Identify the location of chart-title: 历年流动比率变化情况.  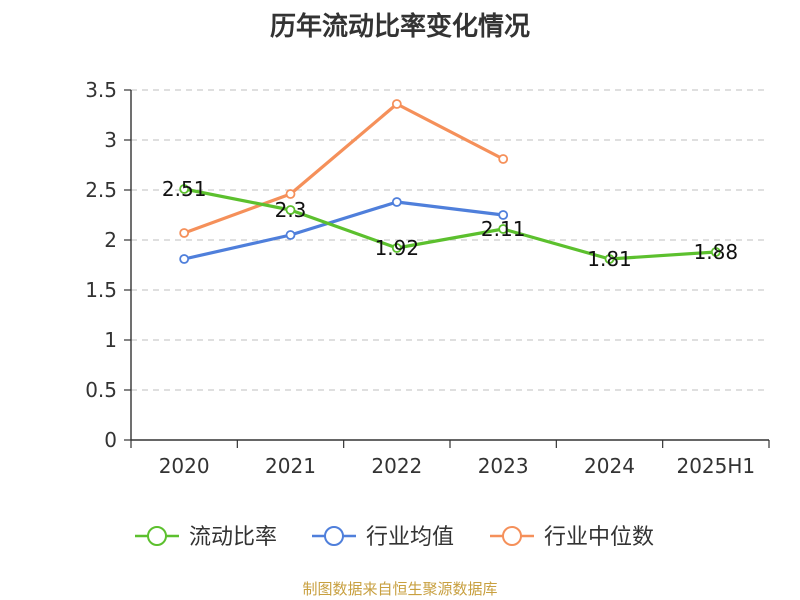
(399, 27).